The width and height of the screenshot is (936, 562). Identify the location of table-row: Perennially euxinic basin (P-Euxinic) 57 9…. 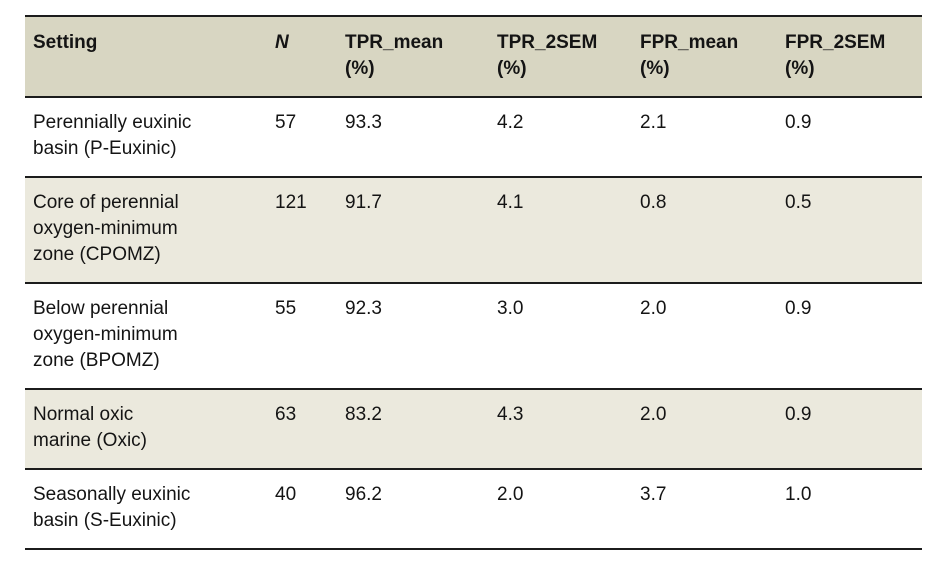
(473, 137).